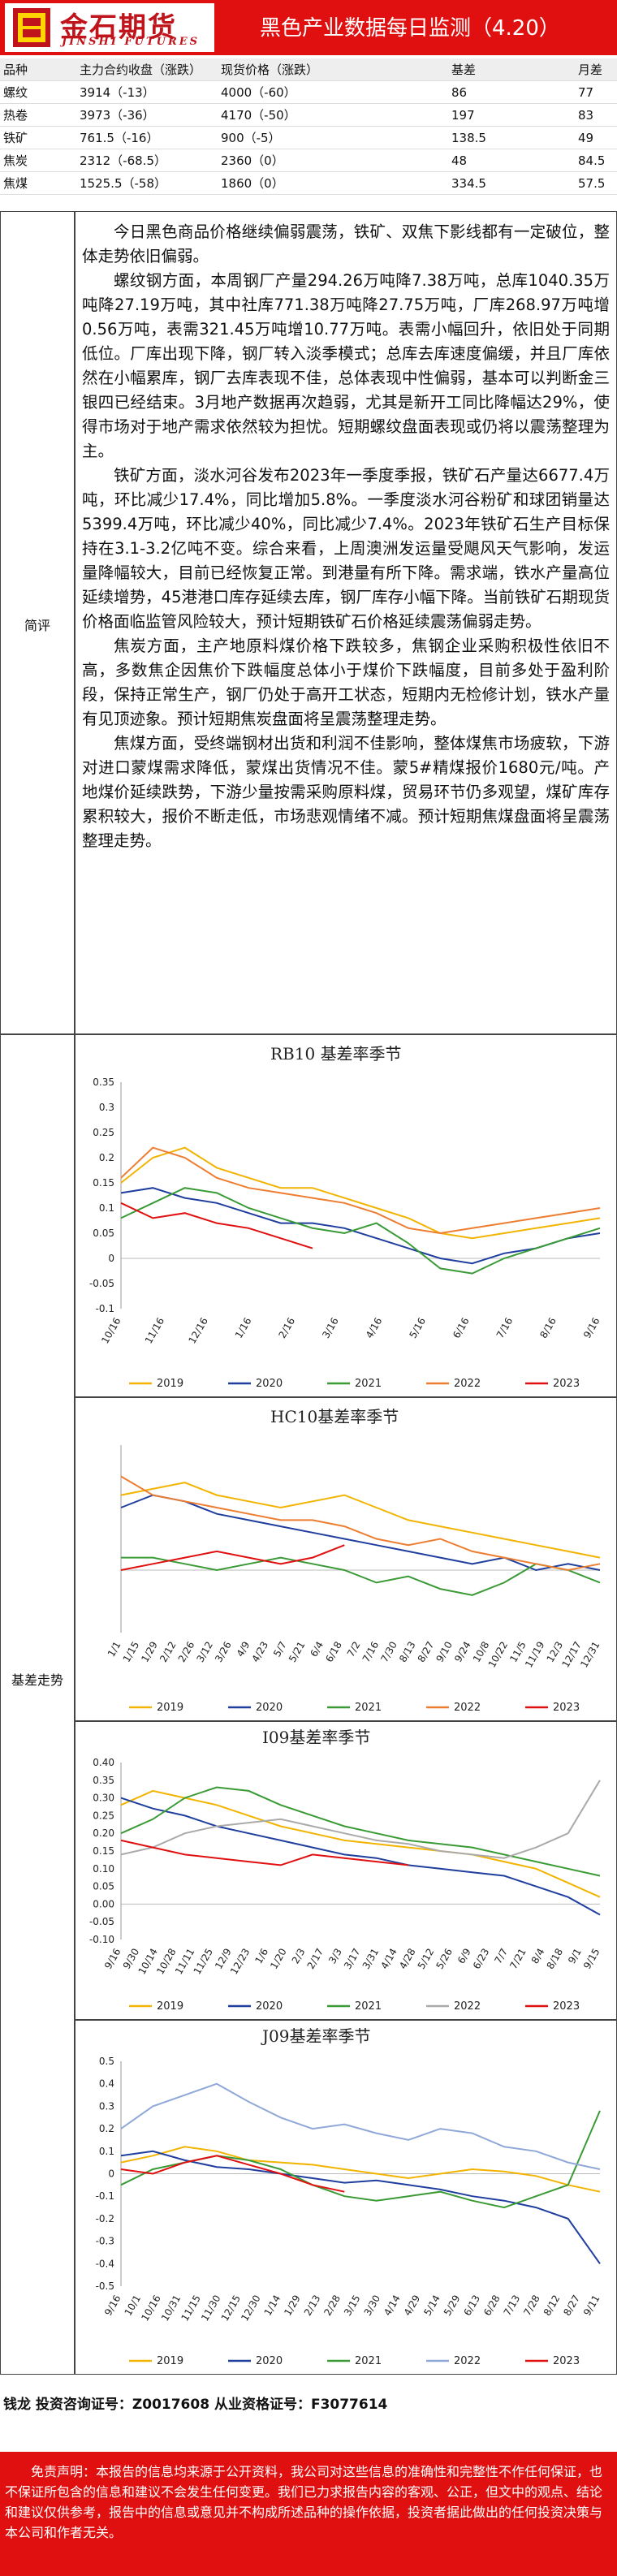 Image resolution: width=617 pixels, height=2576 pixels. What do you see at coordinates (204, 1652) in the screenshot?
I see `x-tick-label: 3/12` at bounding box center [204, 1652].